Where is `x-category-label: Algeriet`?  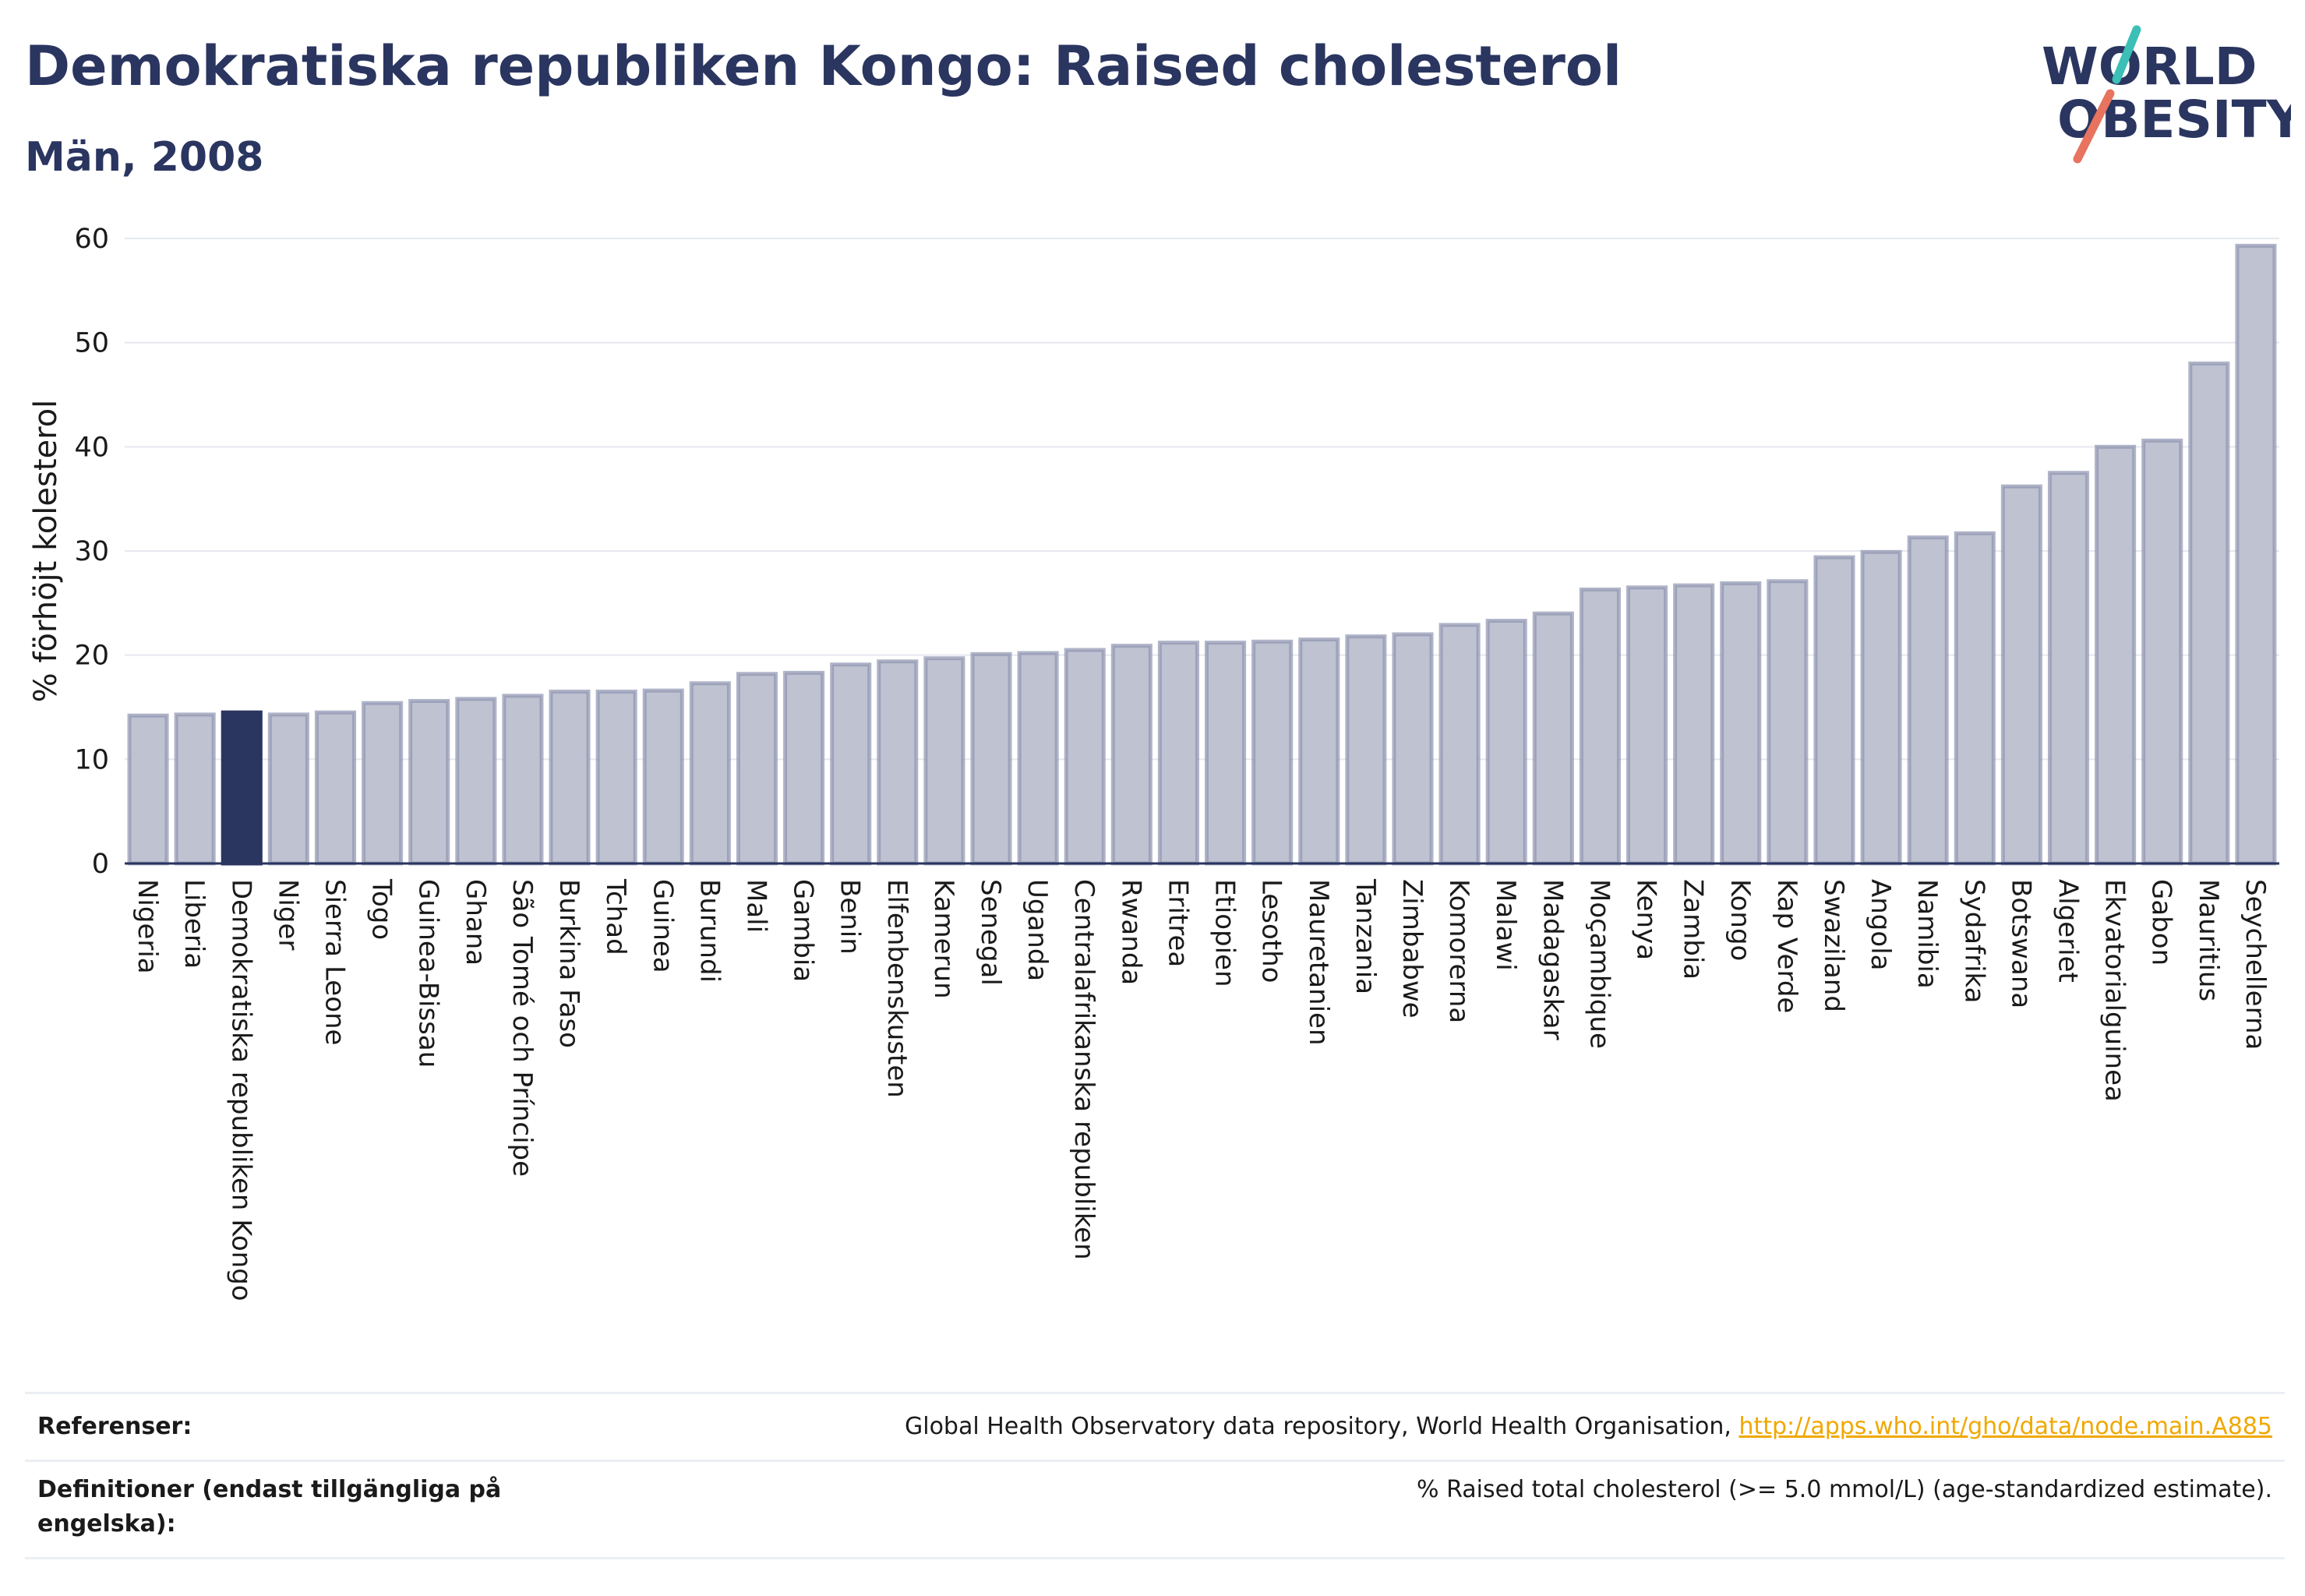
x-category-label: Algeriet is located at coordinates (2068, 931).